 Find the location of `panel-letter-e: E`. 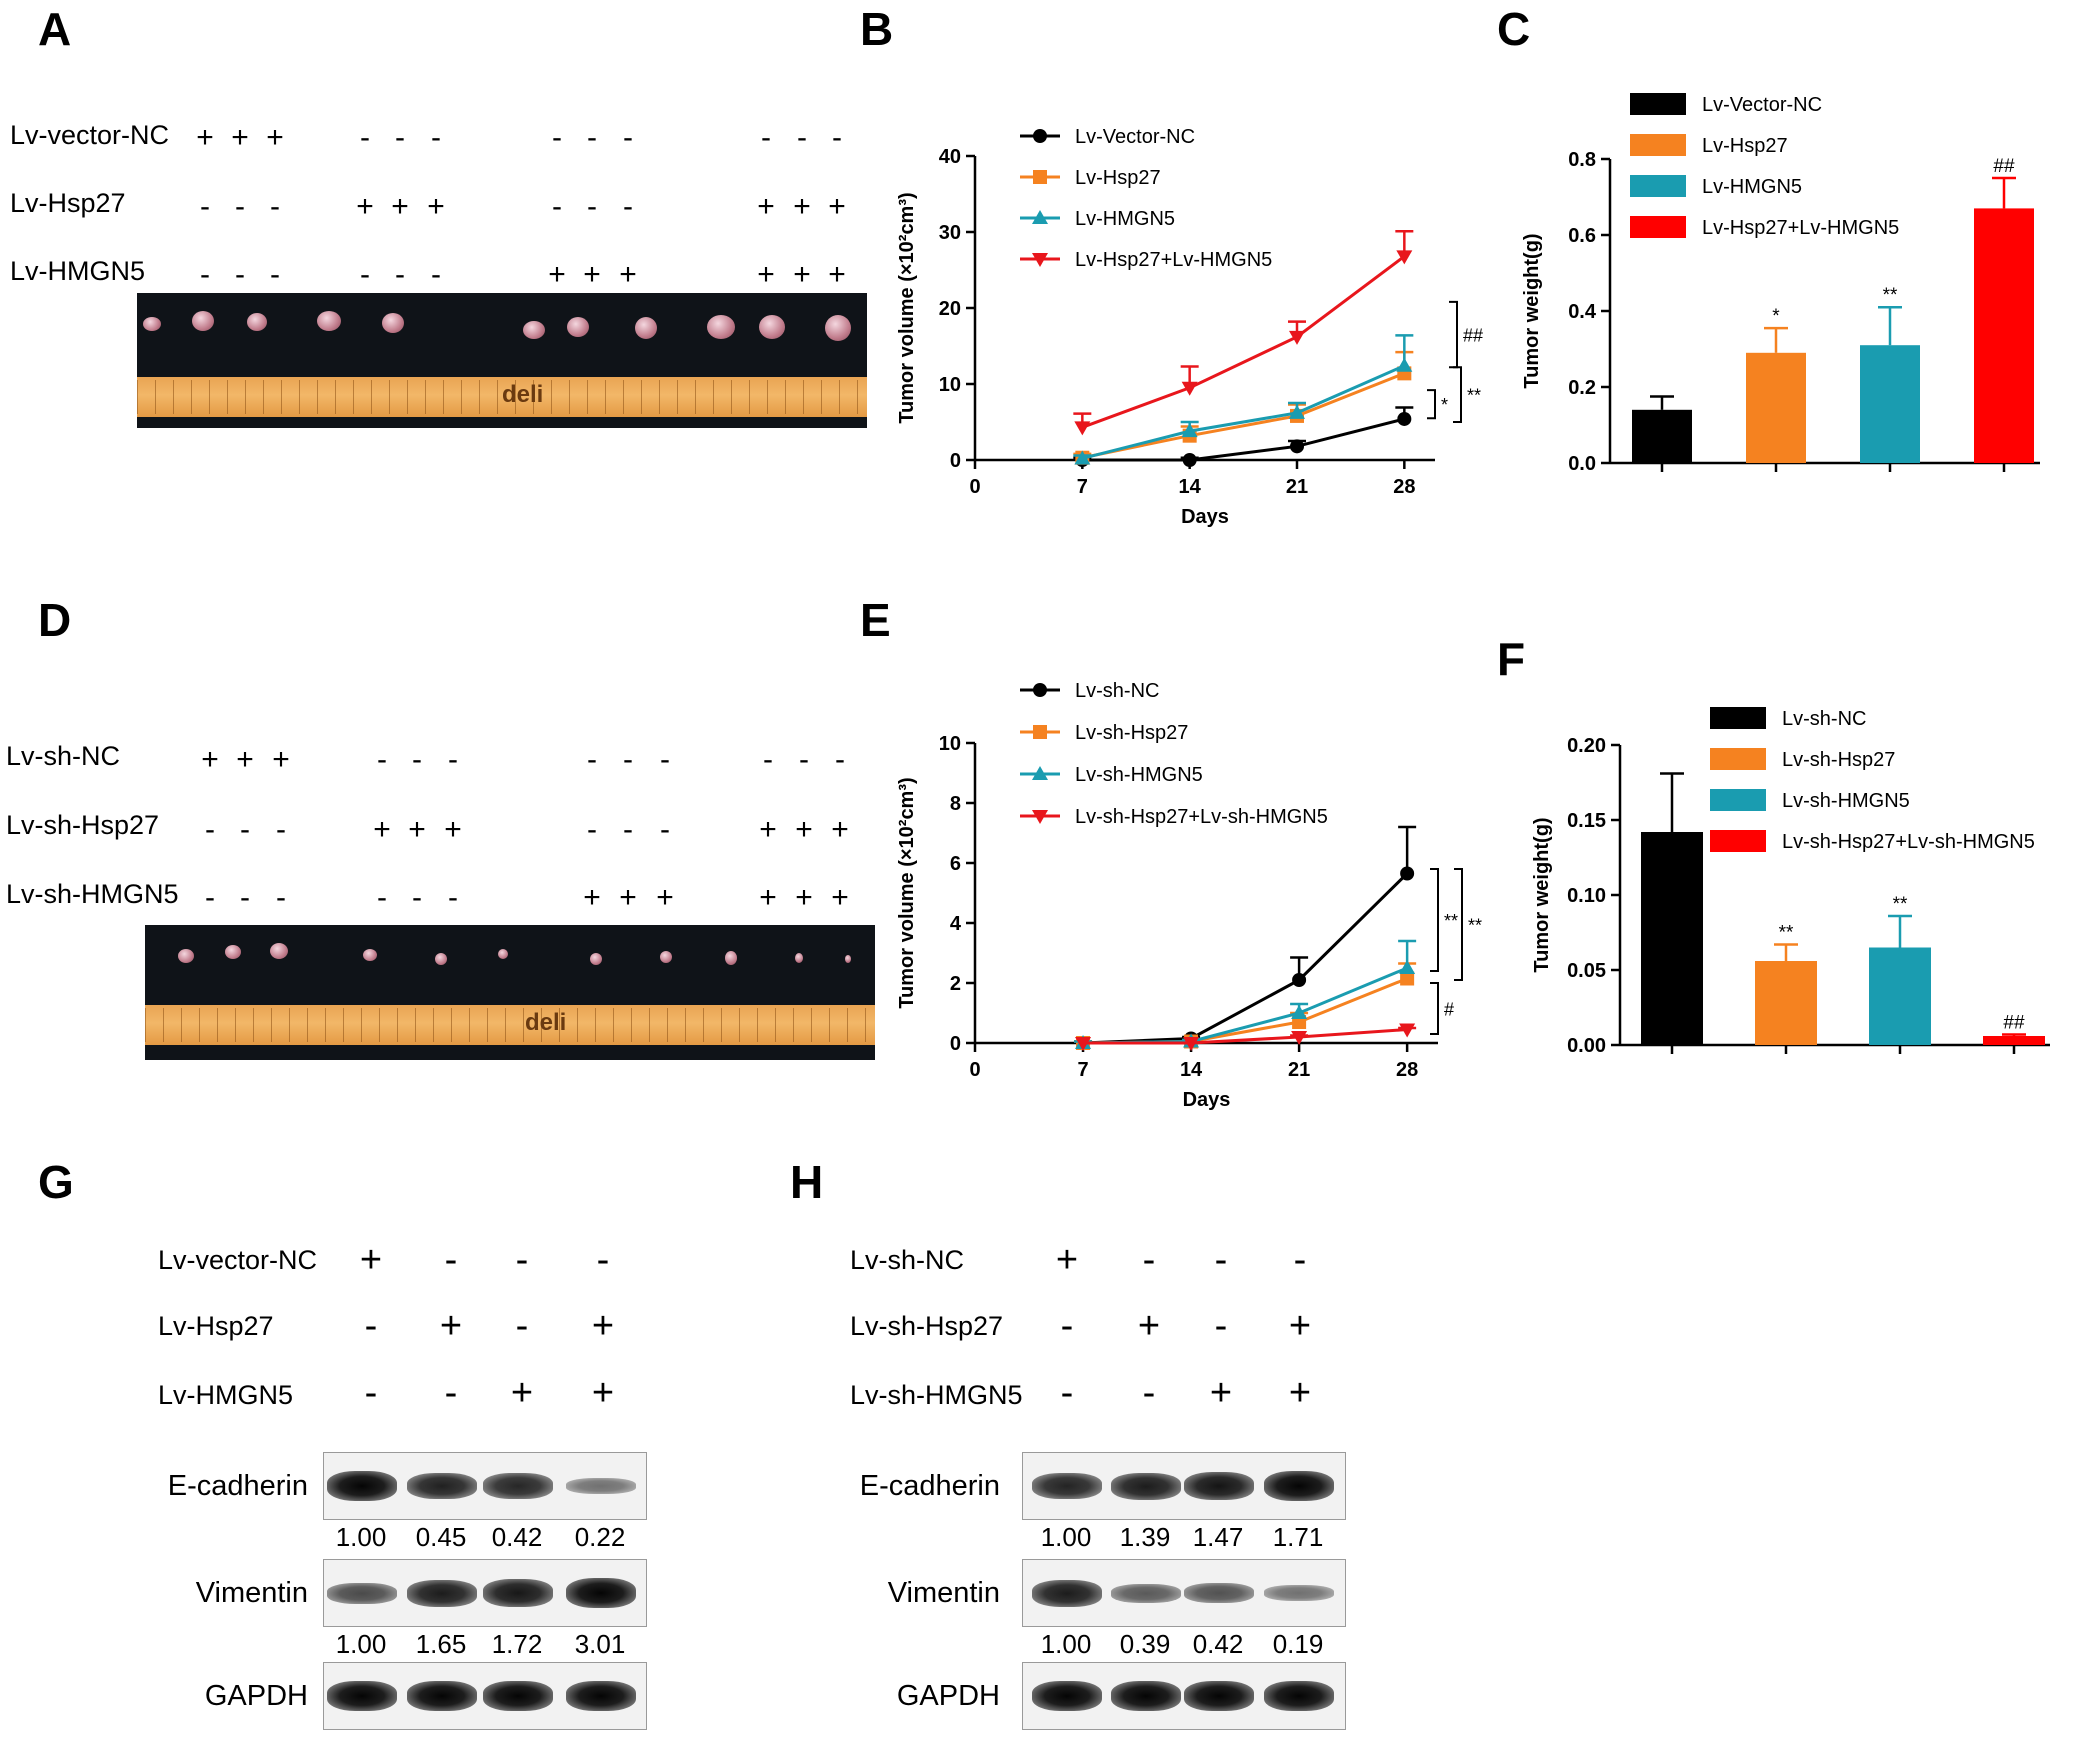

panel-letter-e: E is located at coordinates (875, 620).